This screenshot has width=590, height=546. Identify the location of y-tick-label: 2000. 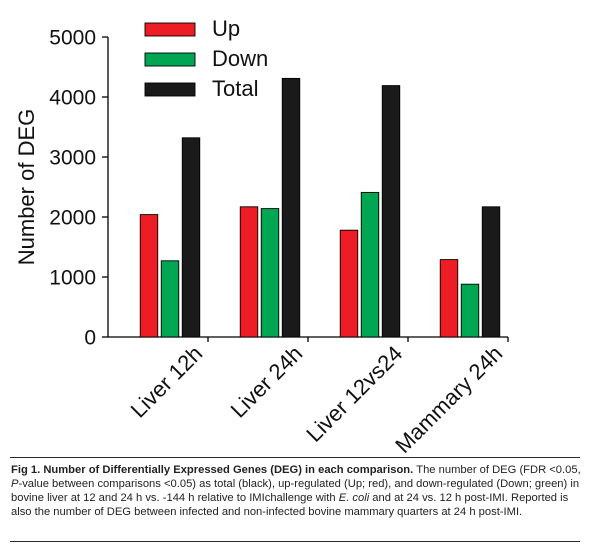
(72, 218).